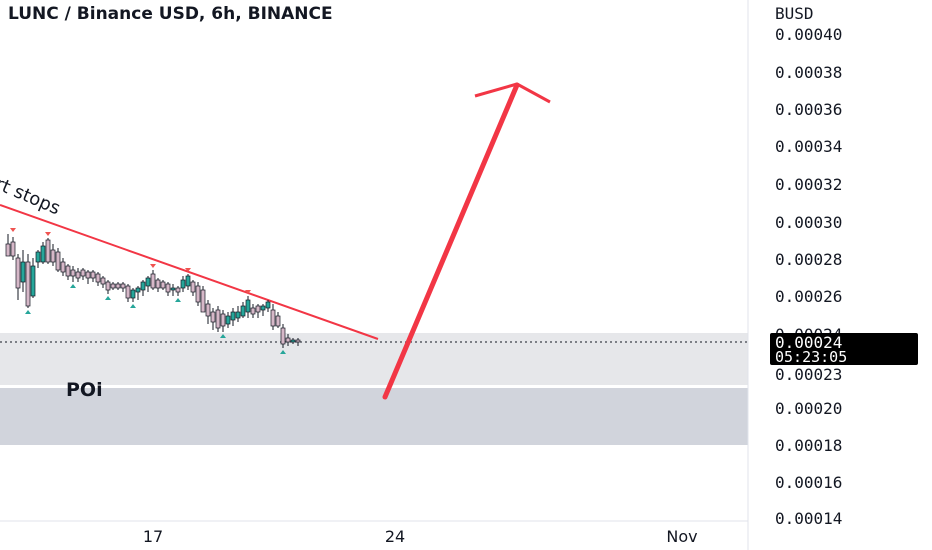 The image size is (932, 550). Describe the element at coordinates (84, 390) in the screenshot. I see `poi-label: POi` at that location.